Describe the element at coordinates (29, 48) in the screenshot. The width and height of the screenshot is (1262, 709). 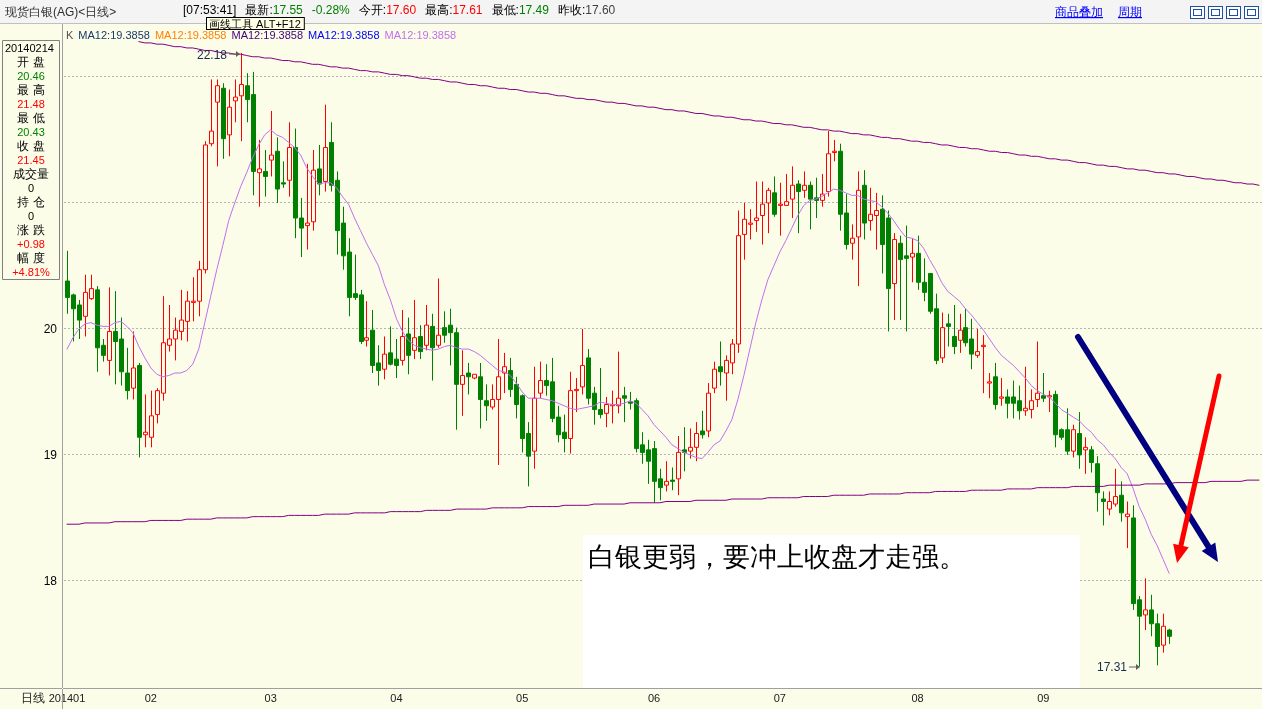
I see `text: 20140214` at that location.